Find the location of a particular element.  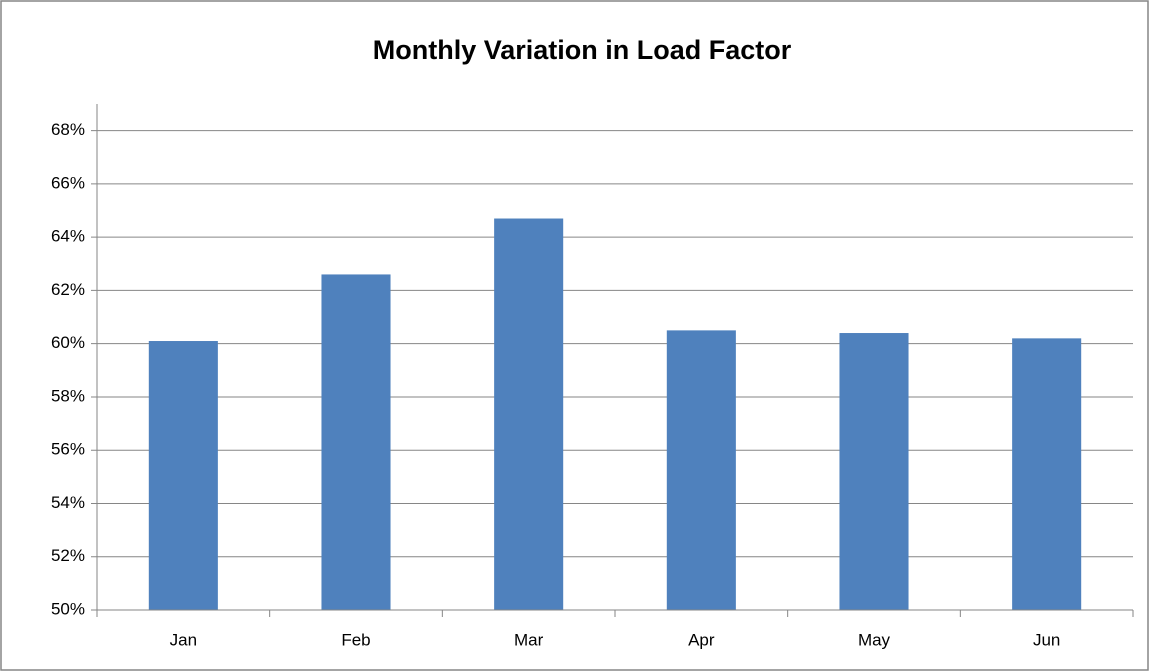

x-tick-label: Jan is located at coordinates (183, 639).